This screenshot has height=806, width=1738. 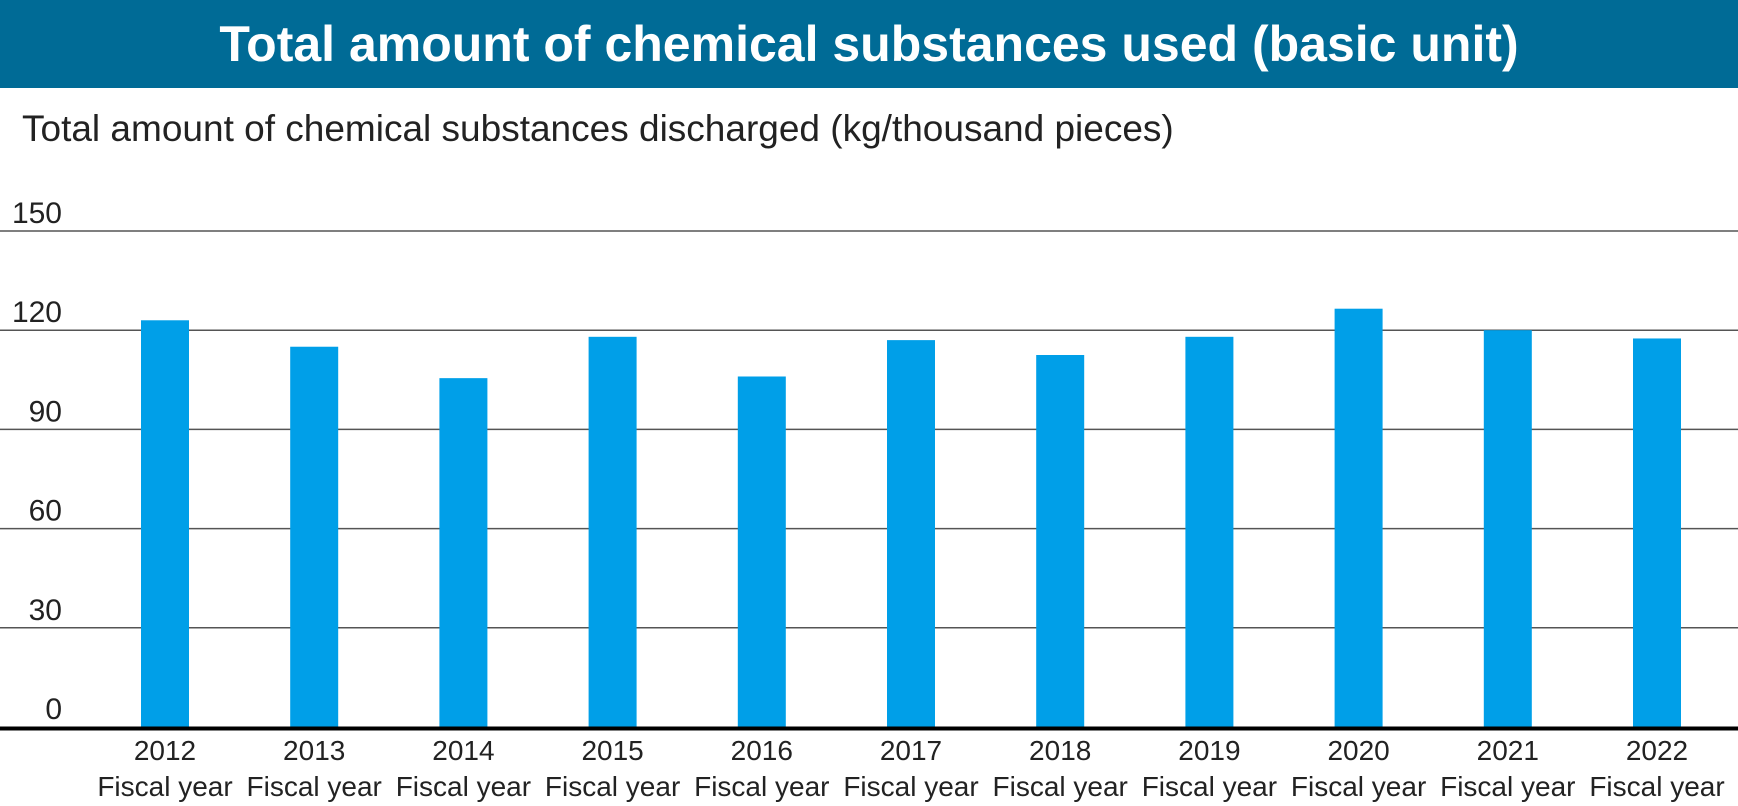 What do you see at coordinates (463, 750) in the screenshot?
I see `x-tick-label: 2014` at bounding box center [463, 750].